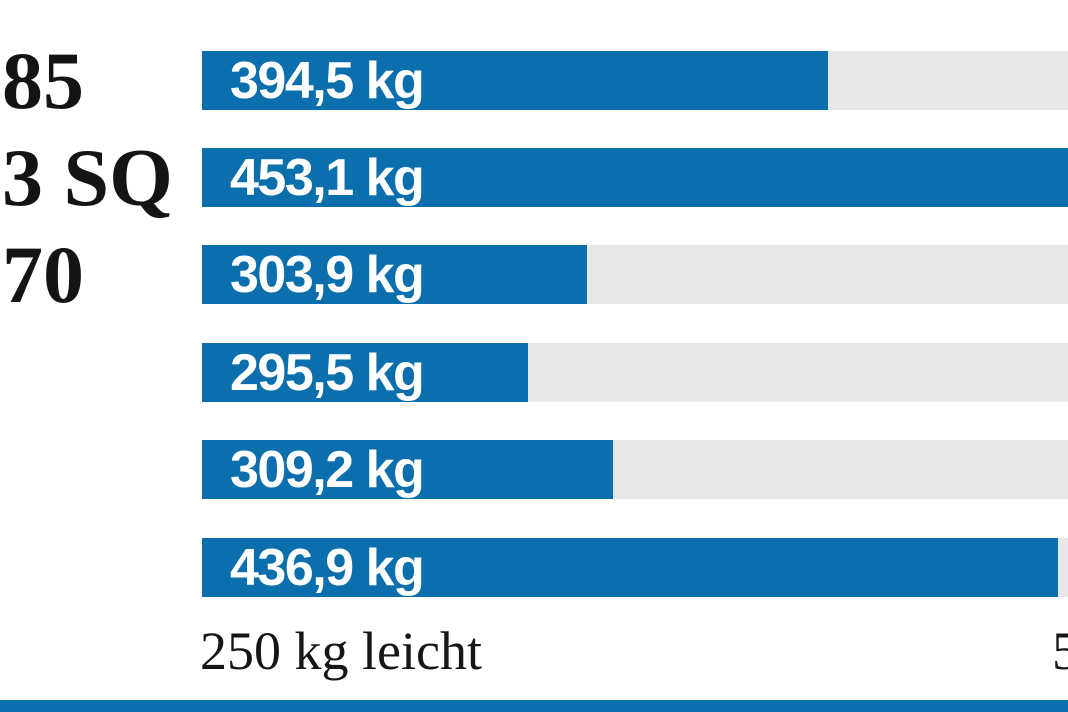 The width and height of the screenshot is (1068, 712). Describe the element at coordinates (327, 177) in the screenshot. I see `bar-value-label: 453,1 kg` at that location.